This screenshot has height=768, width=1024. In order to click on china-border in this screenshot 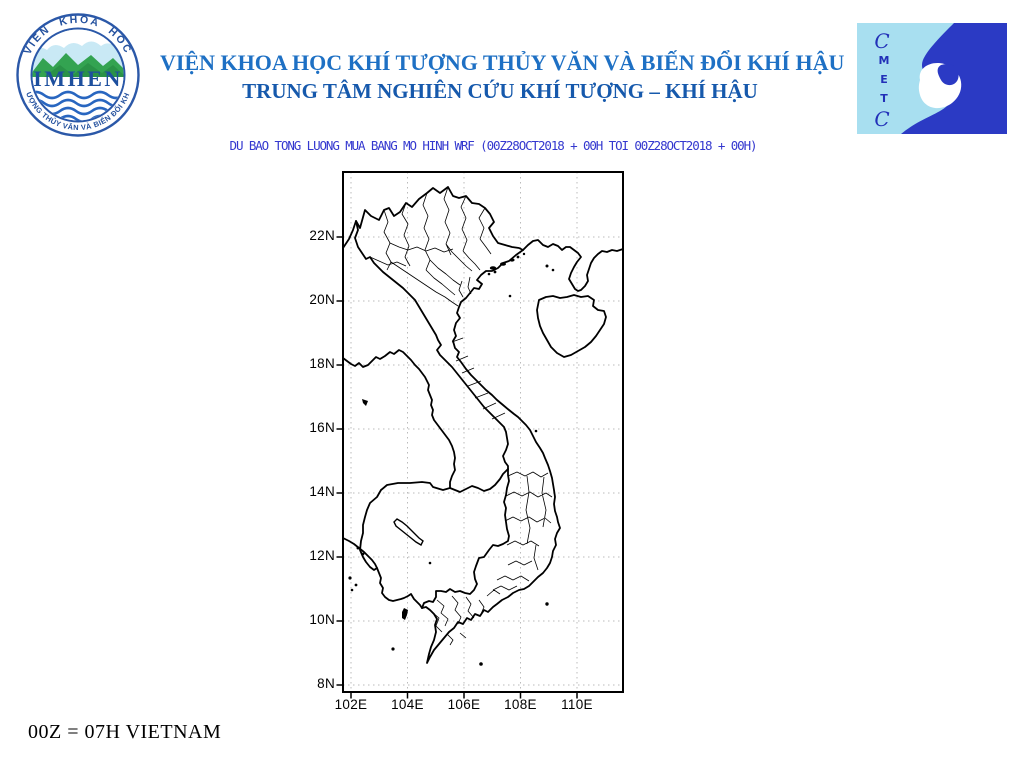, I will do `click(433, 218)`.